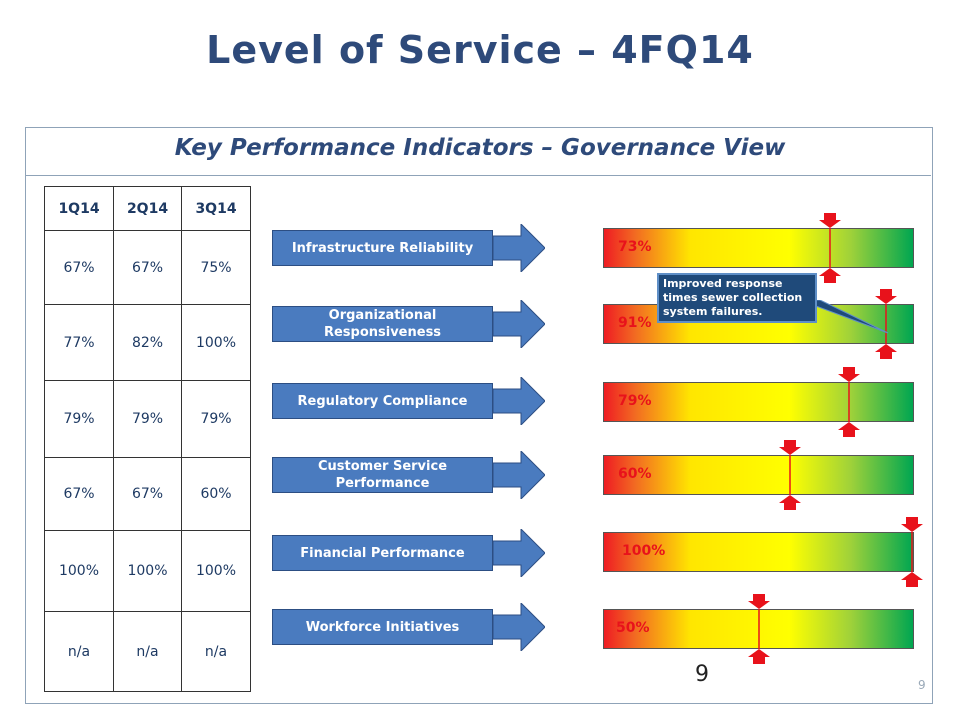 The image size is (960, 720). What do you see at coordinates (922, 685) in the screenshot?
I see `page-number: 9` at bounding box center [922, 685].